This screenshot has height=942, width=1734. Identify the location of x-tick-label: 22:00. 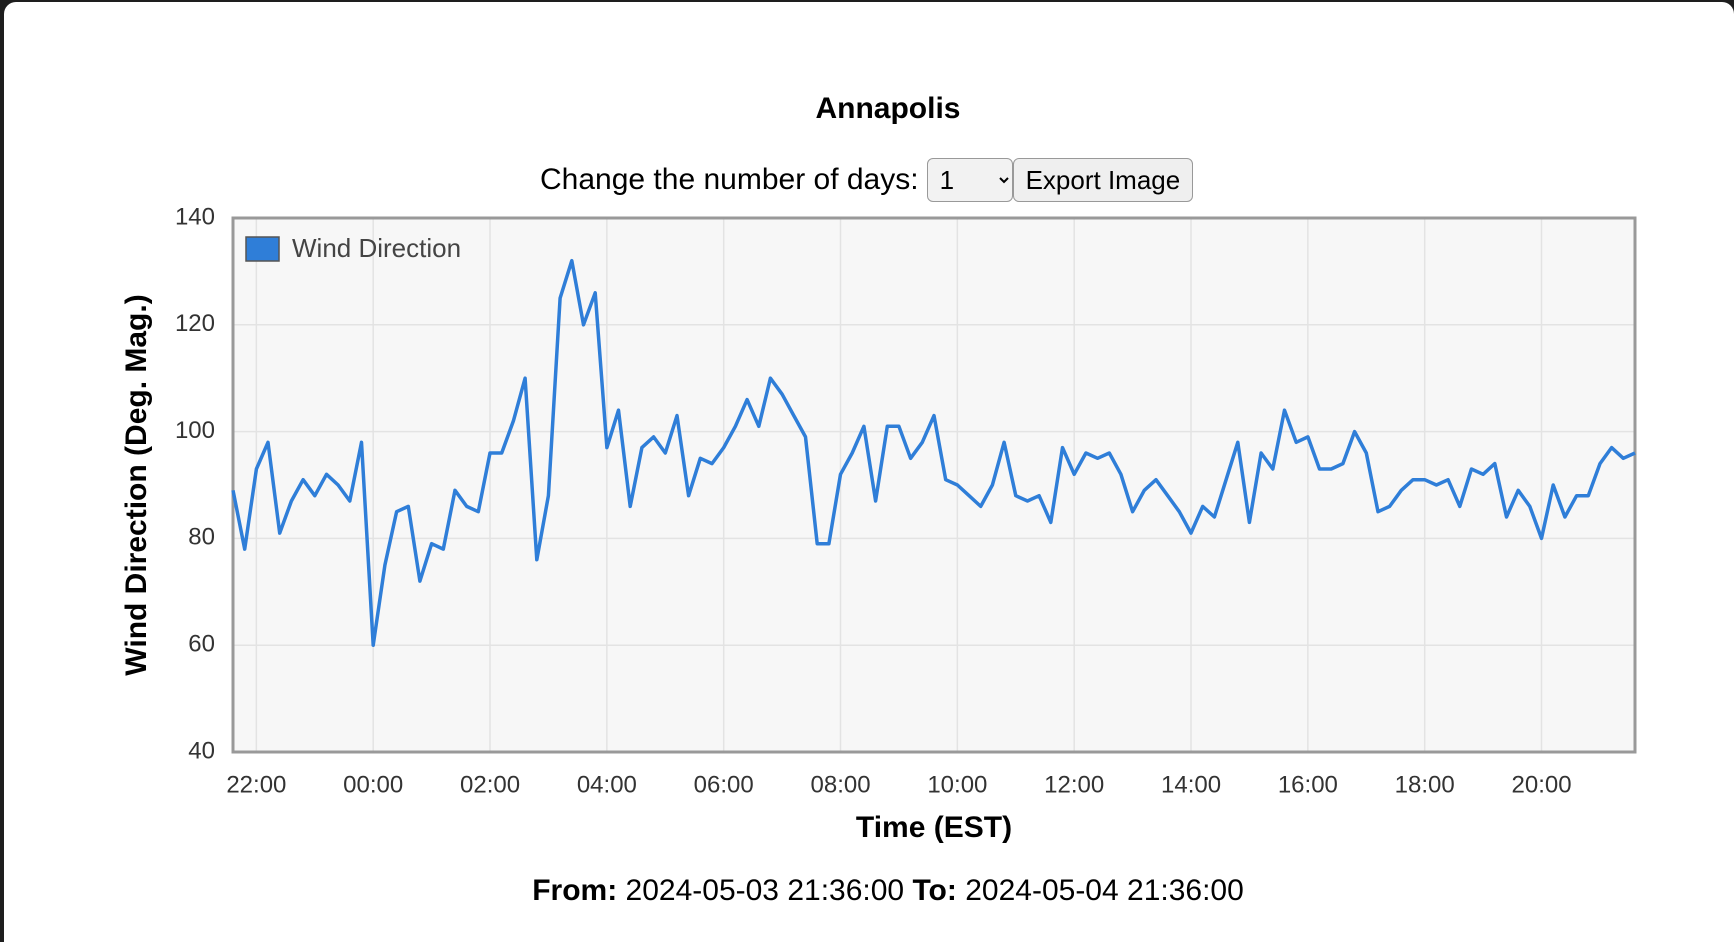
(256, 784).